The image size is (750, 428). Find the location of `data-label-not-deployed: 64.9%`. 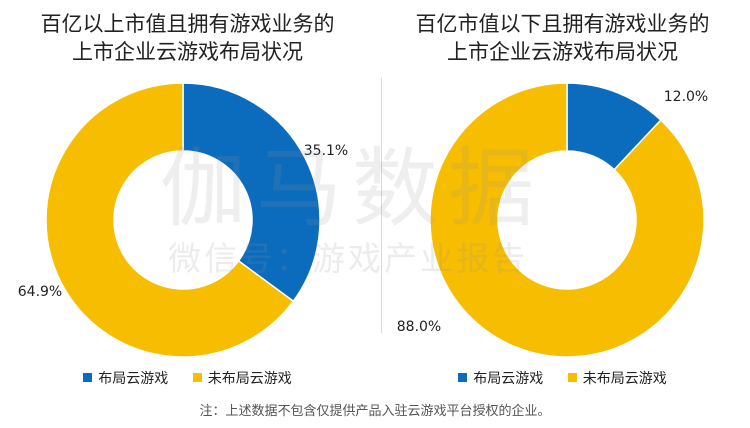

data-label-not-deployed: 64.9% is located at coordinates (40, 292).